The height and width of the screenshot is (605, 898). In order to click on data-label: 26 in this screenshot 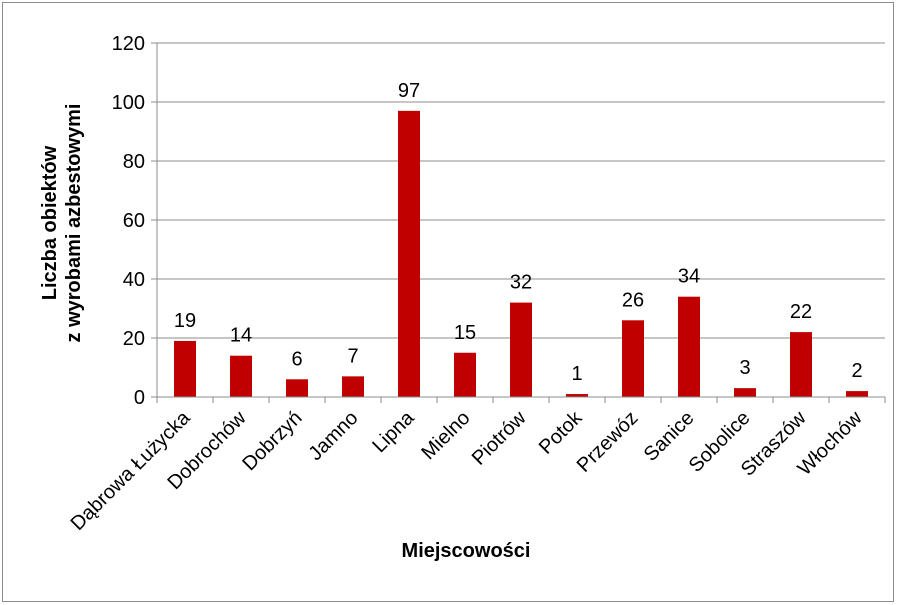, I will do `click(633, 300)`.